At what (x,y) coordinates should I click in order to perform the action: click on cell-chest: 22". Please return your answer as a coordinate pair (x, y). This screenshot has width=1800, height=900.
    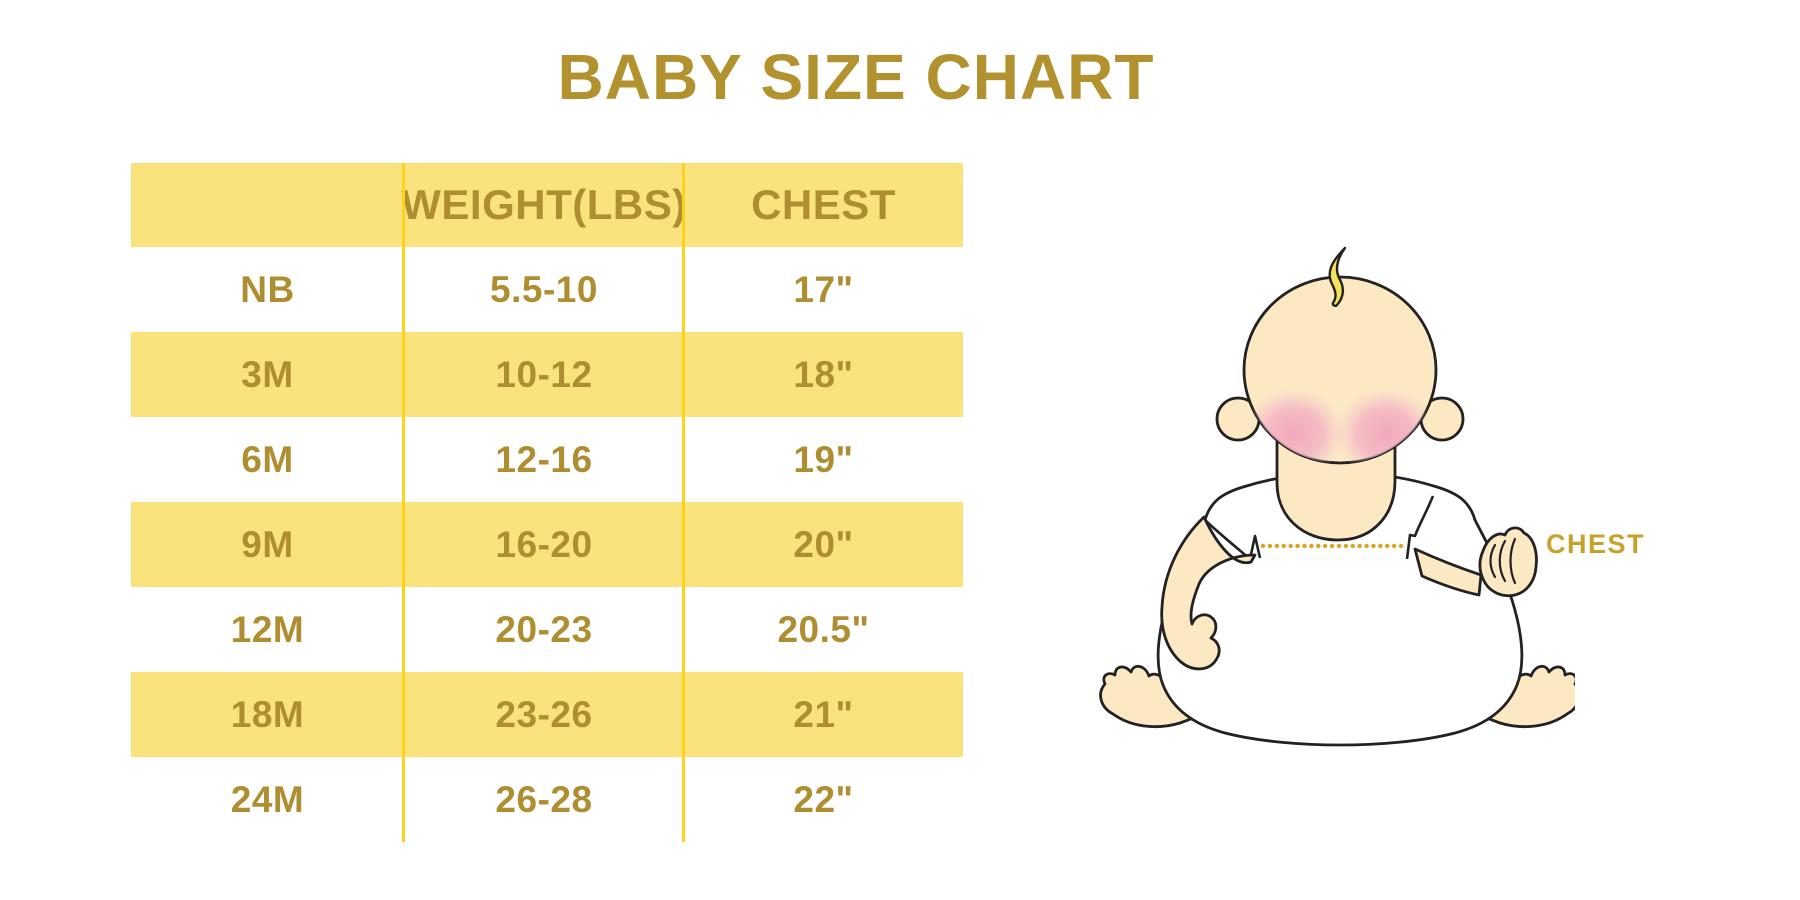
    Looking at the image, I should click on (823, 799).